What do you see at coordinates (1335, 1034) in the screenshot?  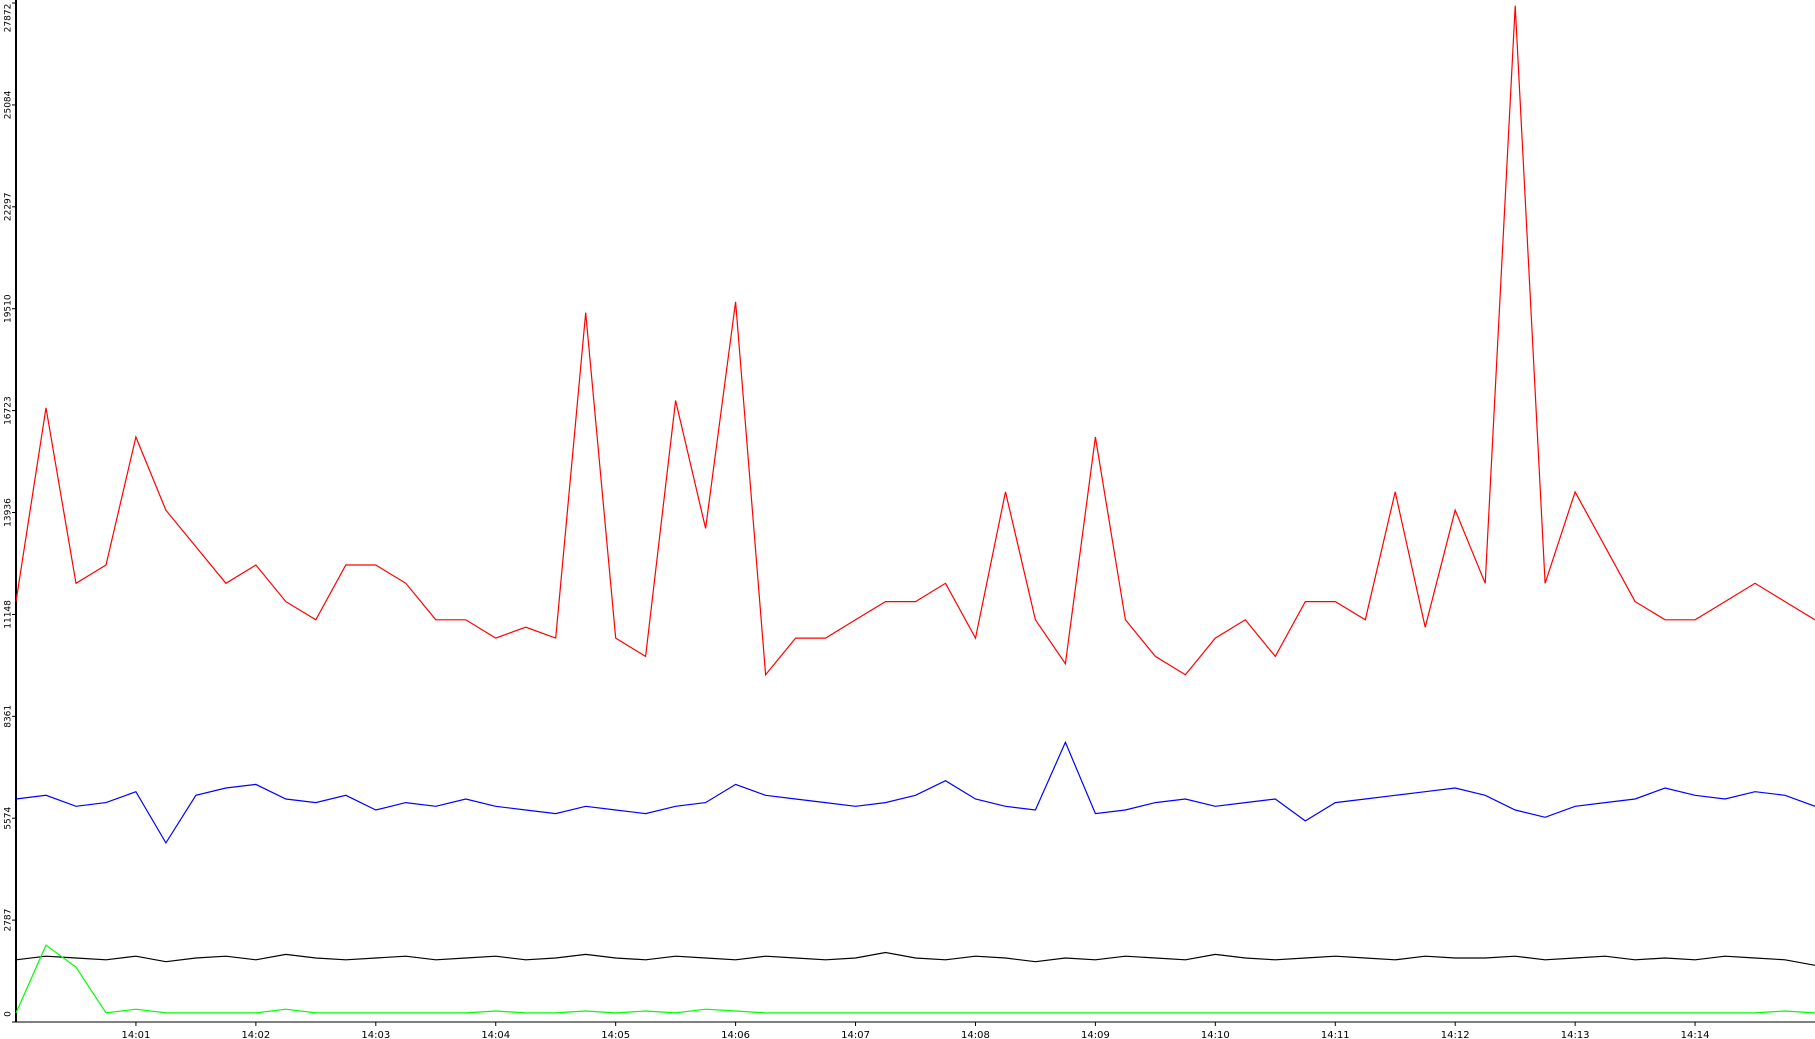 I see `x-tick-label: 14:11` at bounding box center [1335, 1034].